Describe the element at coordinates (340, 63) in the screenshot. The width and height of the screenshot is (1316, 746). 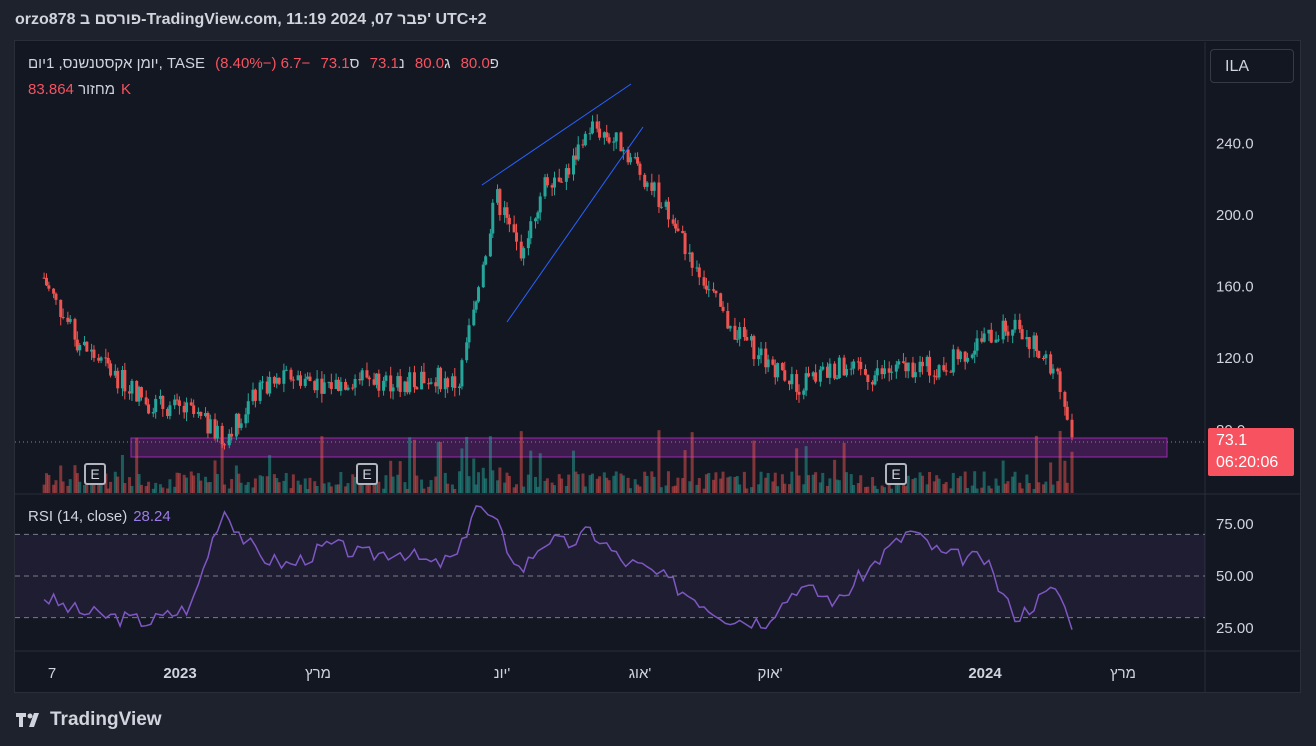
I see `legend-close: ס73.1` at that location.